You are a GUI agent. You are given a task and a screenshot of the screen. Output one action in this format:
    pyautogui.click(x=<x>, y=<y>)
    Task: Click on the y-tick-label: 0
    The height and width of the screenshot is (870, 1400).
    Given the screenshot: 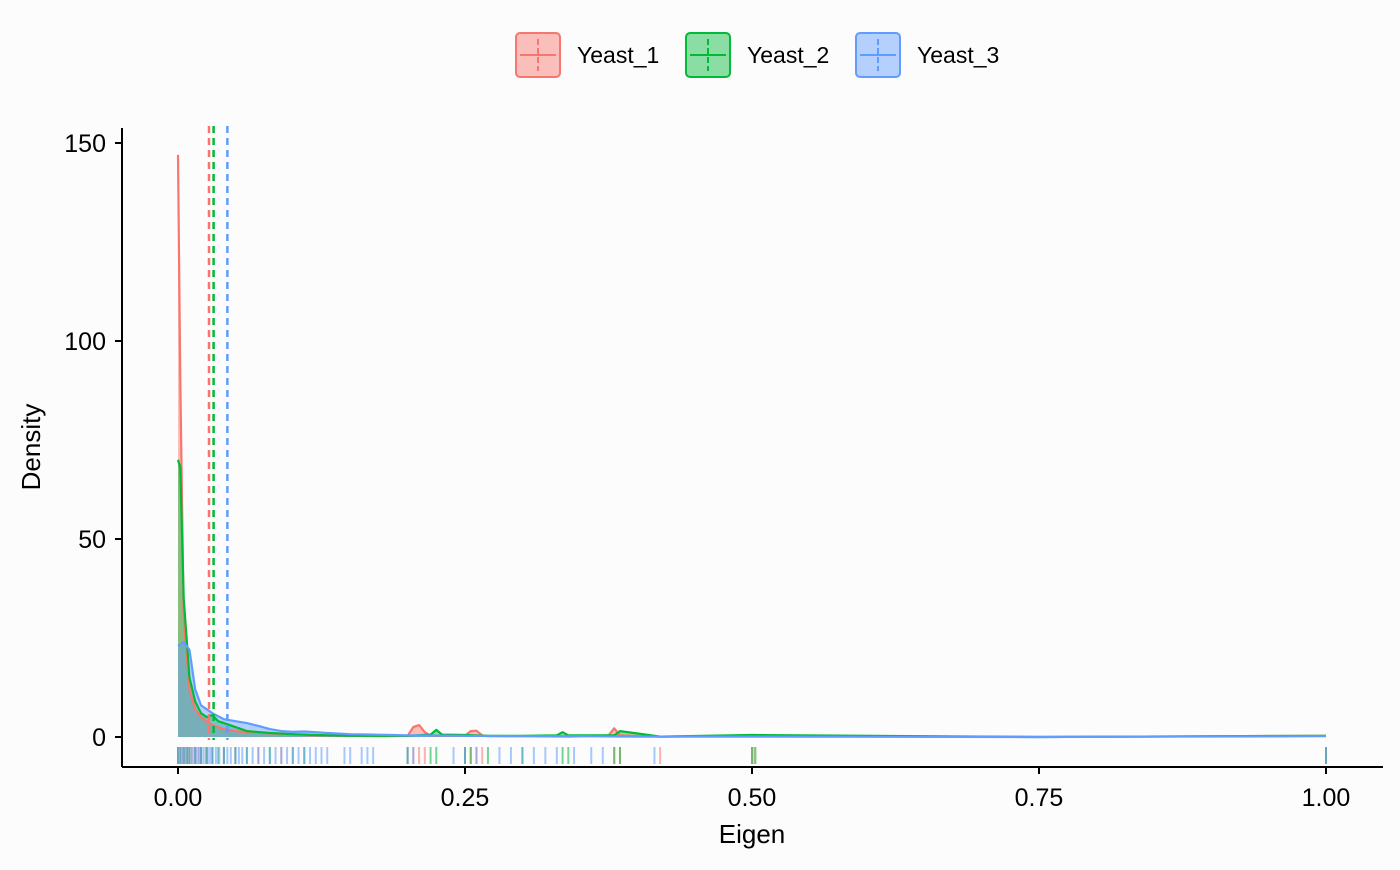 What is the action you would take?
    pyautogui.click(x=99, y=738)
    